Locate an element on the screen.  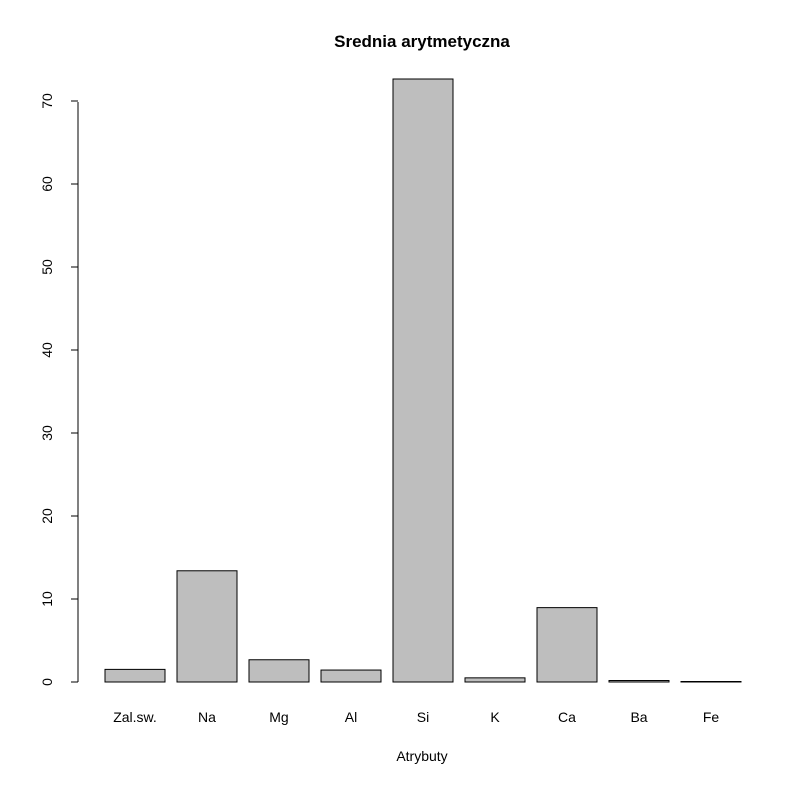
x-tick-label: Fe is located at coordinates (711, 717).